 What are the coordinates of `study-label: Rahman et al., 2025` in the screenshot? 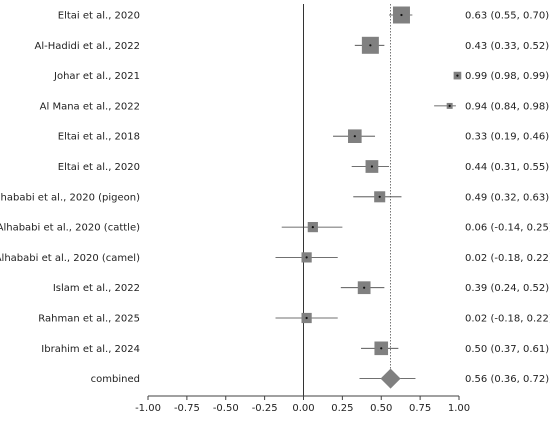 It's located at (89, 319).